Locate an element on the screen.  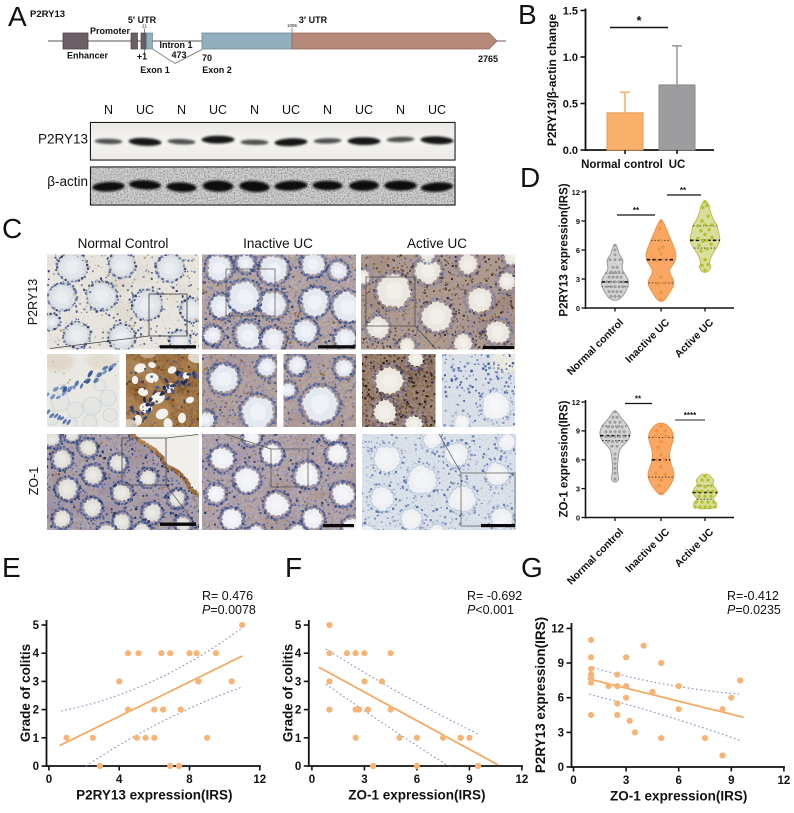
svg-text: +1 is located at coordinates (142, 57).